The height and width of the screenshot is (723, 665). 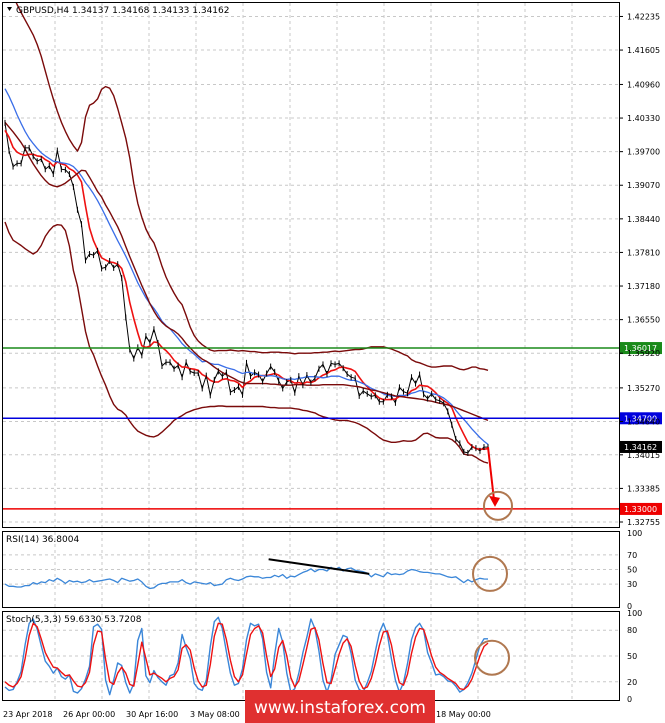 I want to click on level-tag-label: 1.34700, so click(x=640, y=418).